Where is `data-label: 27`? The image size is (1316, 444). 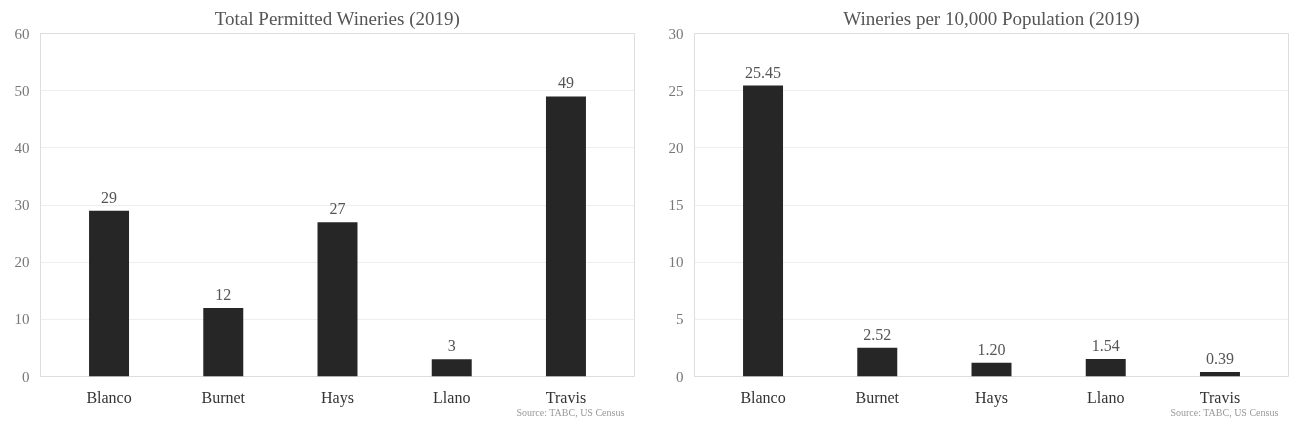 data-label: 27 is located at coordinates (337, 209).